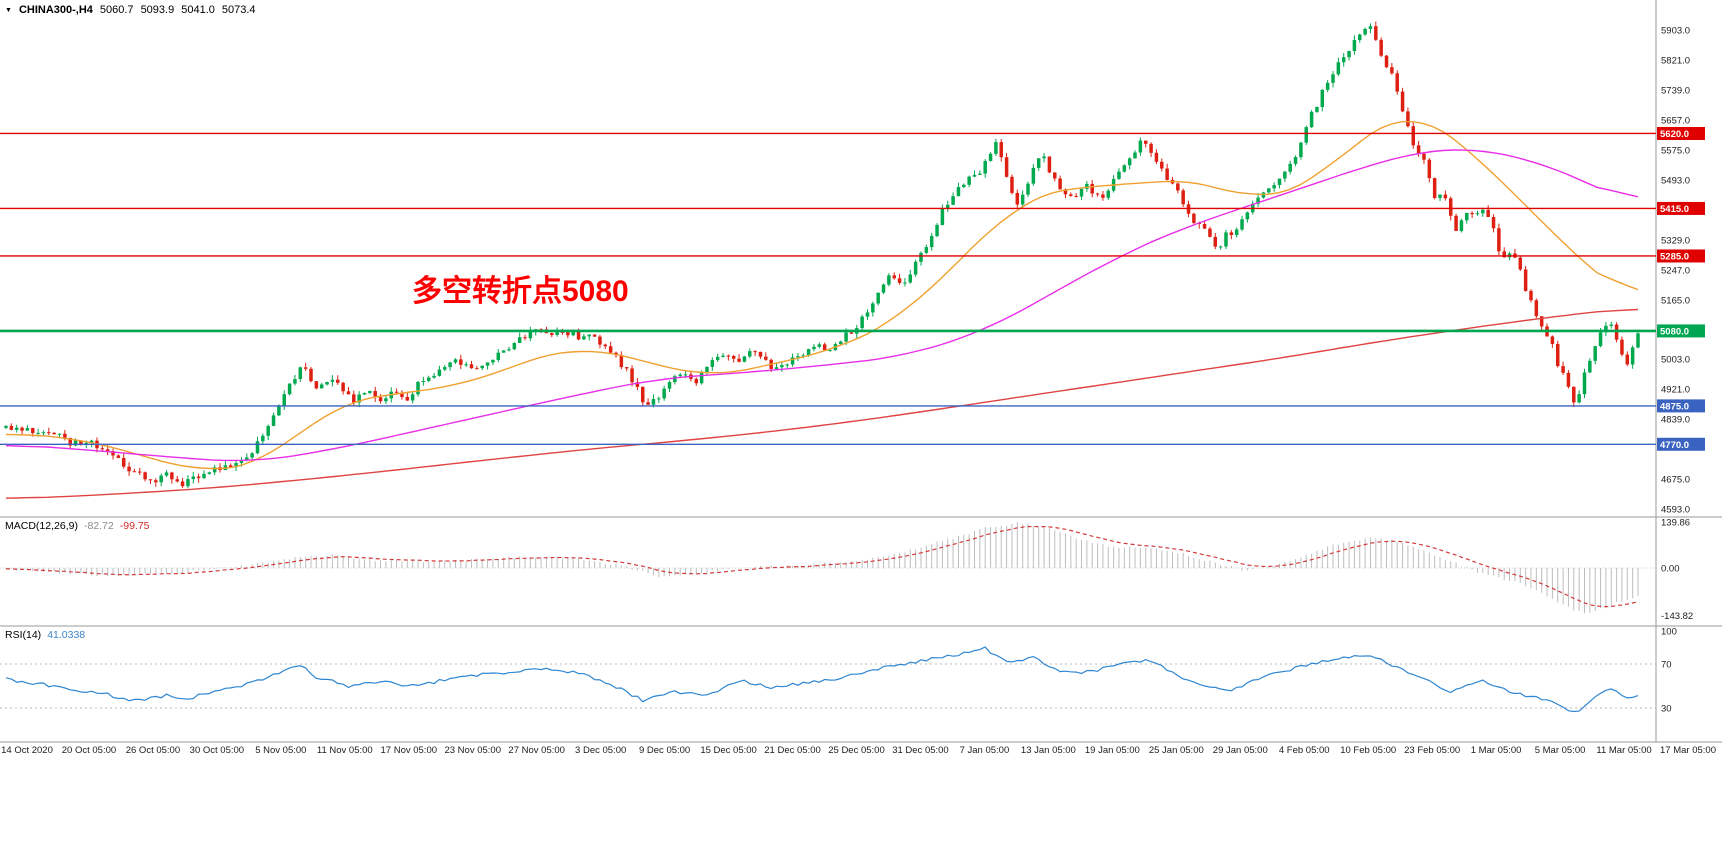 This screenshot has width=1722, height=841. What do you see at coordinates (1675, 390) in the screenshot?
I see `svg-text: 4921.0` at bounding box center [1675, 390].